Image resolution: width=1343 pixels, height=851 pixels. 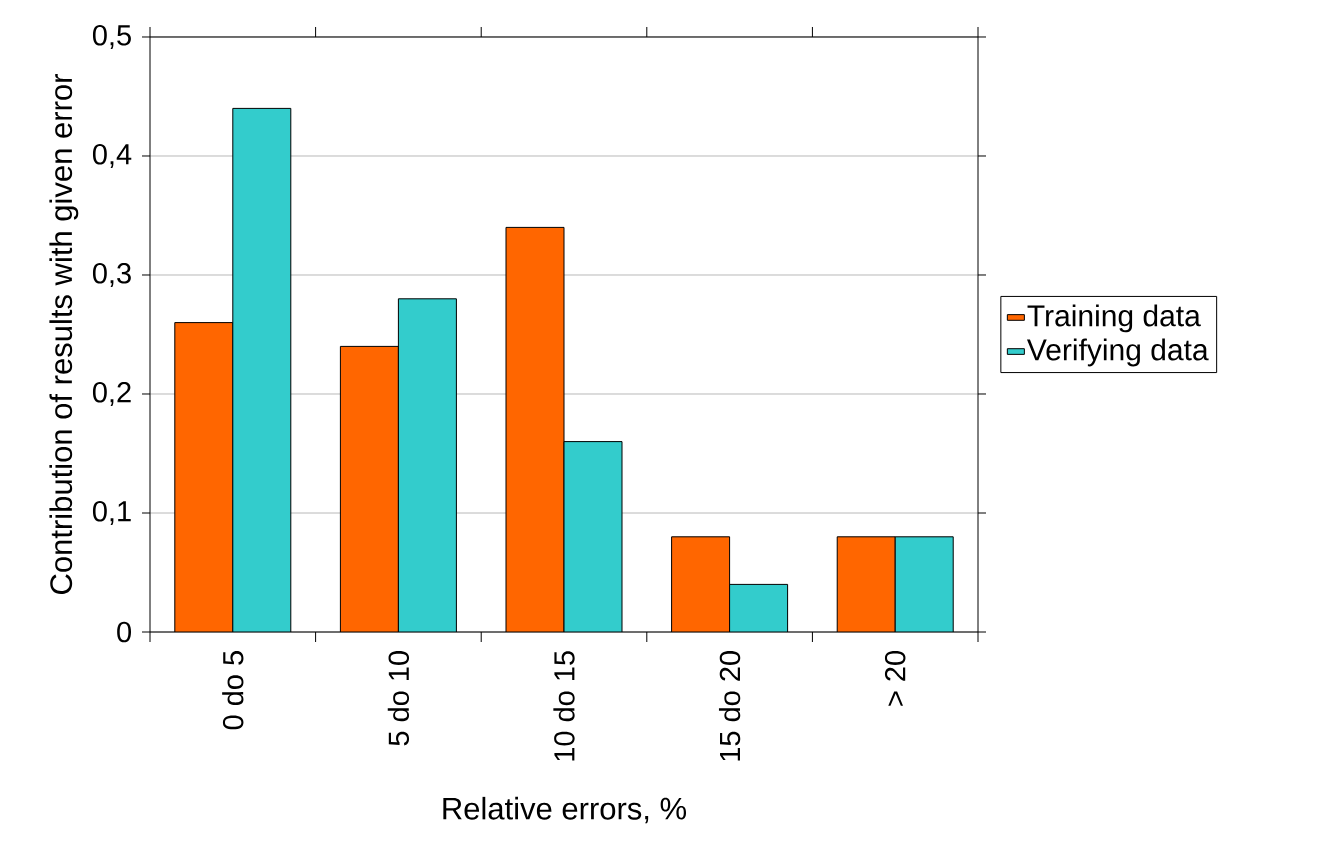 What do you see at coordinates (1114, 318) in the screenshot?
I see `legend-label: Training data` at bounding box center [1114, 318].